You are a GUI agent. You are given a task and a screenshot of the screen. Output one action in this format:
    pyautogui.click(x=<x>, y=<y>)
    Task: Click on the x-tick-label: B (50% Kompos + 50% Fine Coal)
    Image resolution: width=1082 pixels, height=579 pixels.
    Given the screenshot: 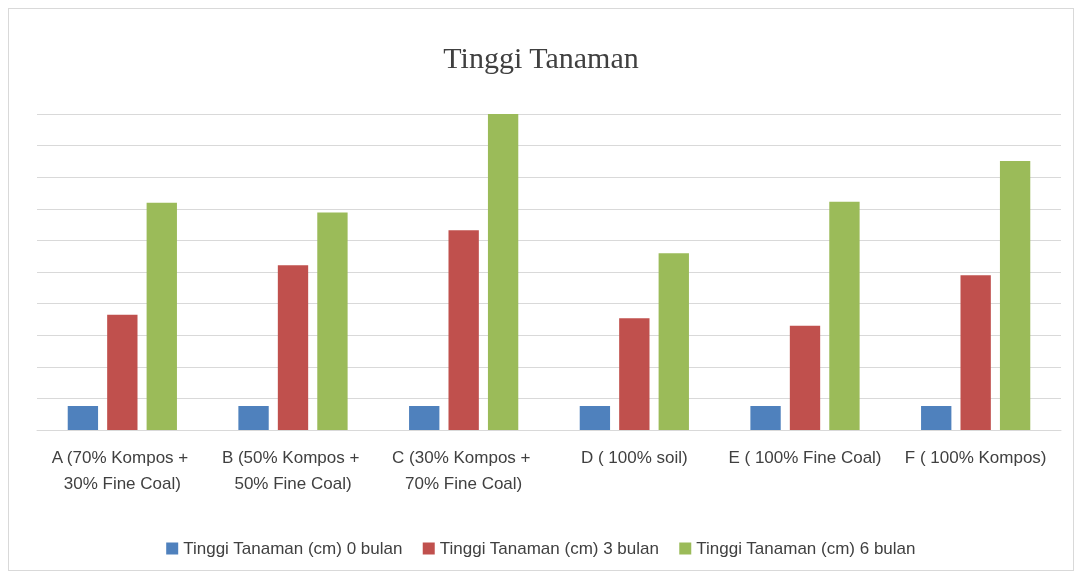 What is the action you would take?
    pyautogui.click(x=293, y=470)
    